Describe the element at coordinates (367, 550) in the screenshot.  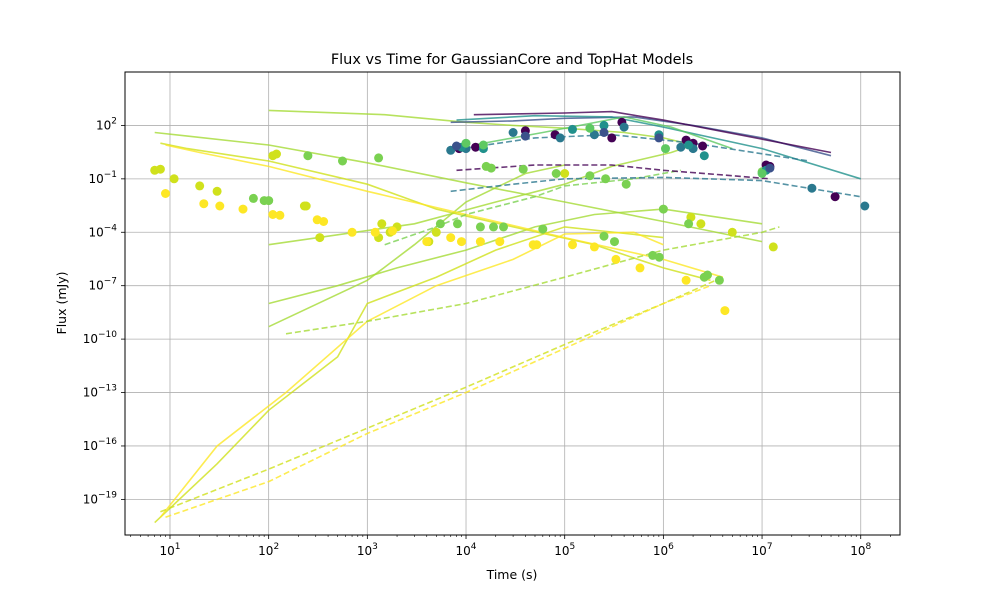
I see `x-tick-label: 10³` at that location.